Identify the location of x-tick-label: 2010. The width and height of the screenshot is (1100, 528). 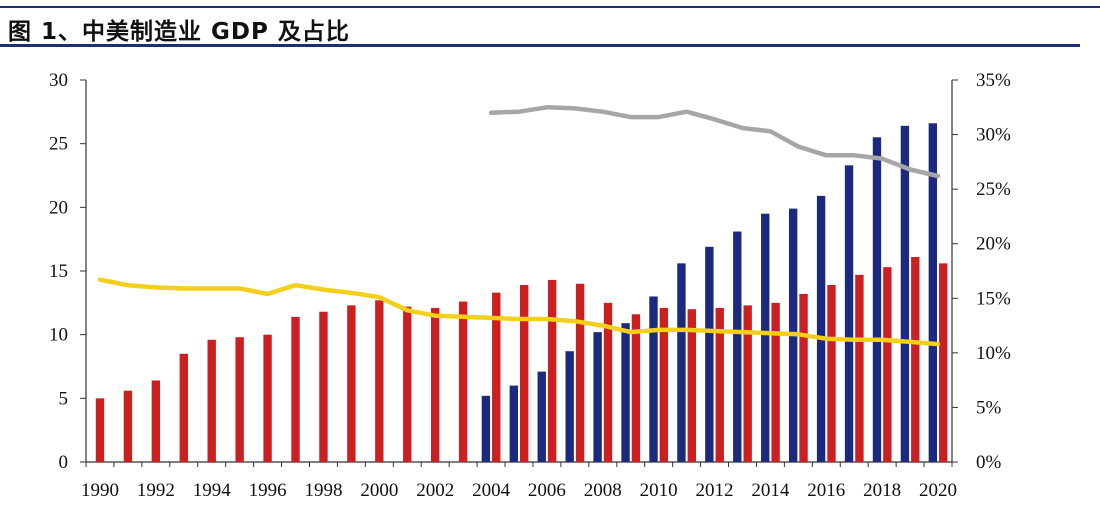
(659, 490).